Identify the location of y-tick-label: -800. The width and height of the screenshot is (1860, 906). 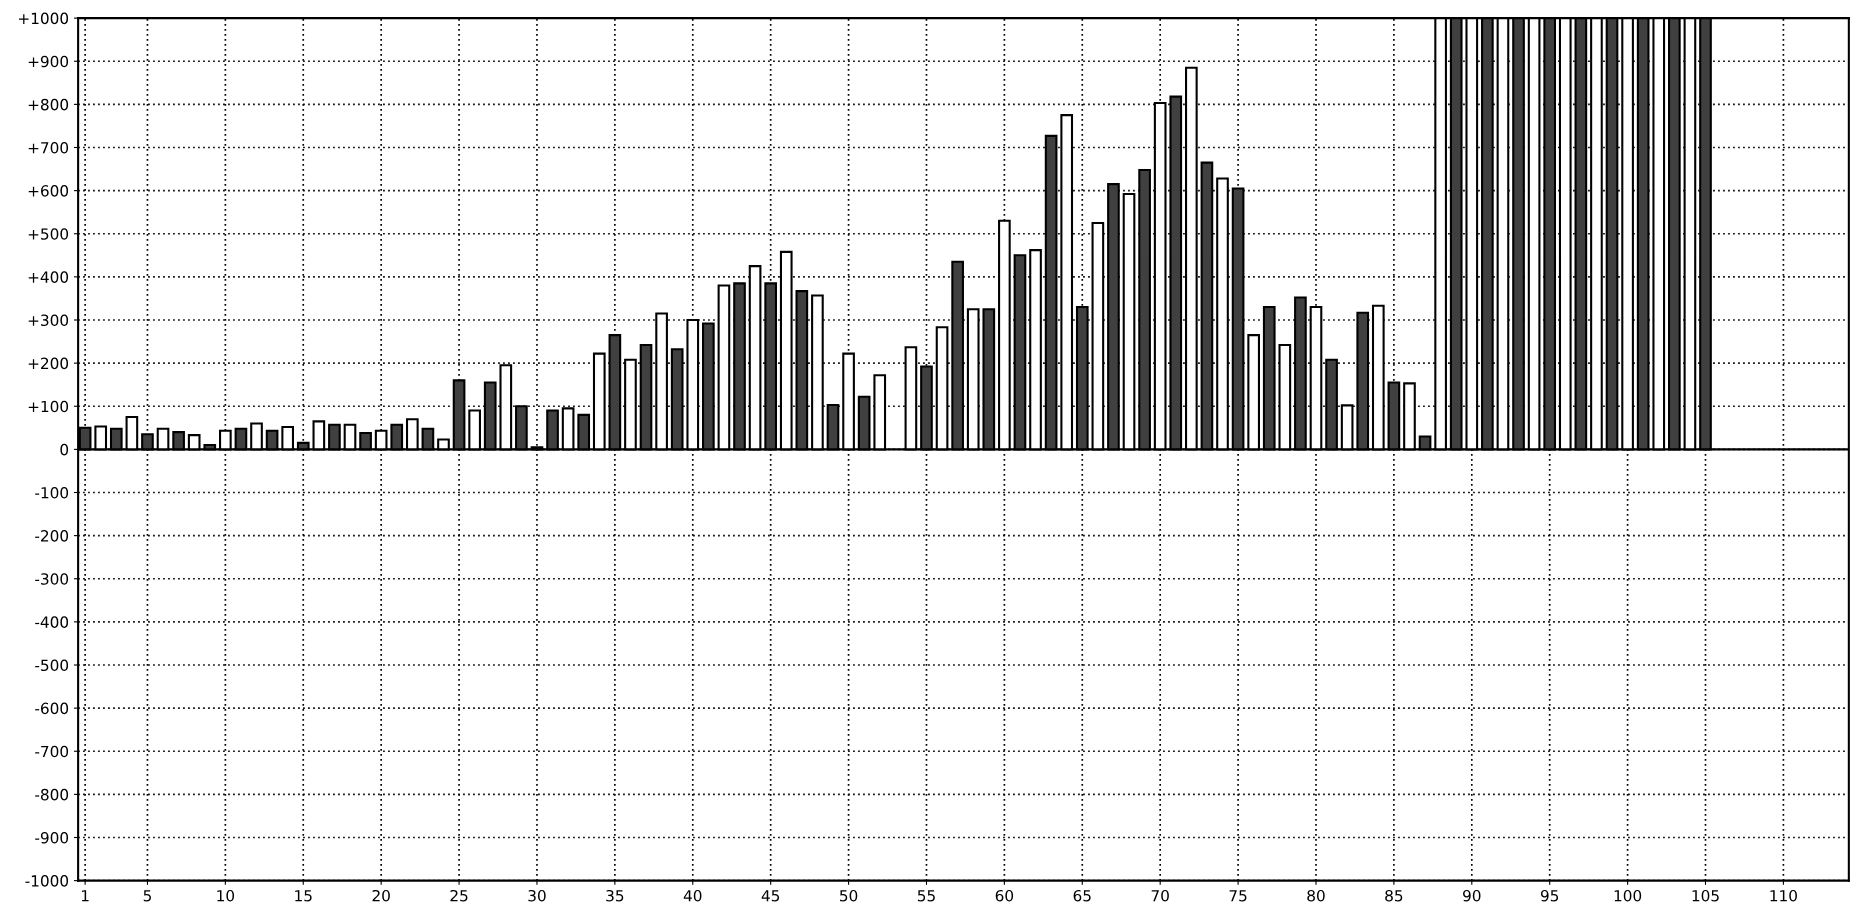
(52, 794).